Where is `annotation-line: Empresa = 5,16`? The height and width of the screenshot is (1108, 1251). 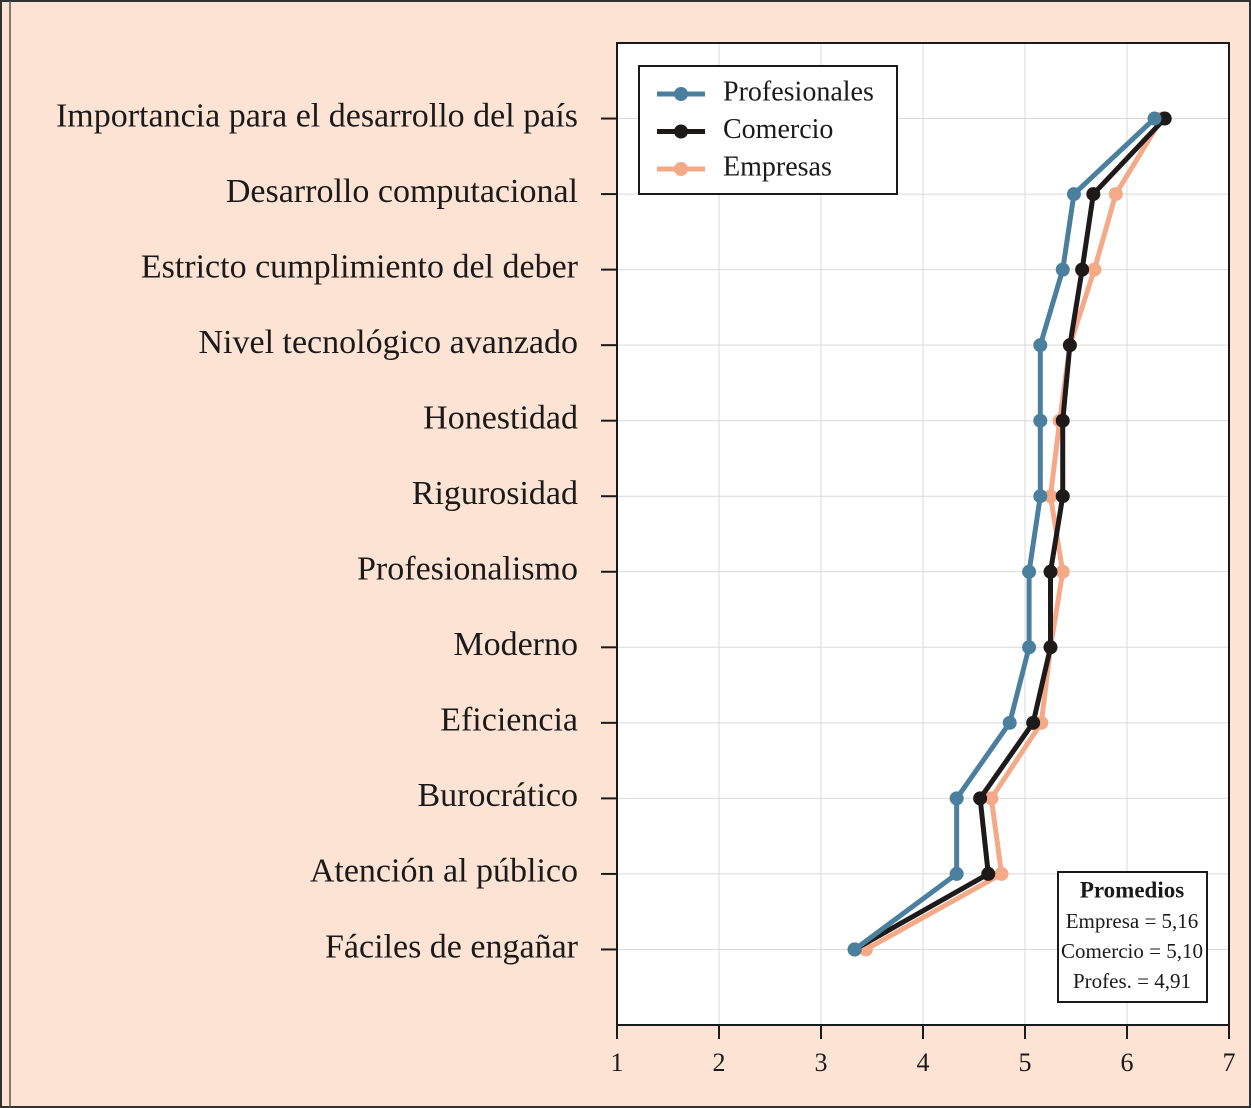 annotation-line: Empresa = 5,16 is located at coordinates (1132, 921).